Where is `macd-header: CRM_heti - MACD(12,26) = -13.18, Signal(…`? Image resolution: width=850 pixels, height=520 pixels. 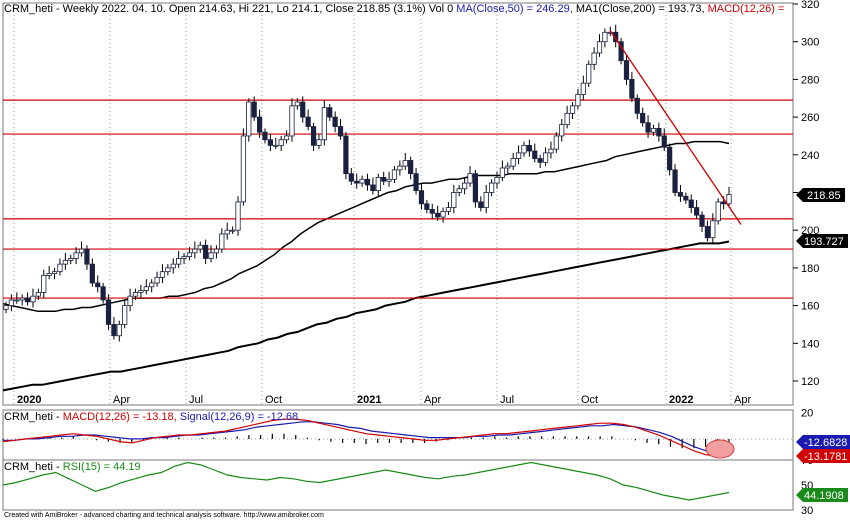 macd-header: CRM_heti - MACD(12,26) = -13.18, Signal(… is located at coordinates (151, 417).